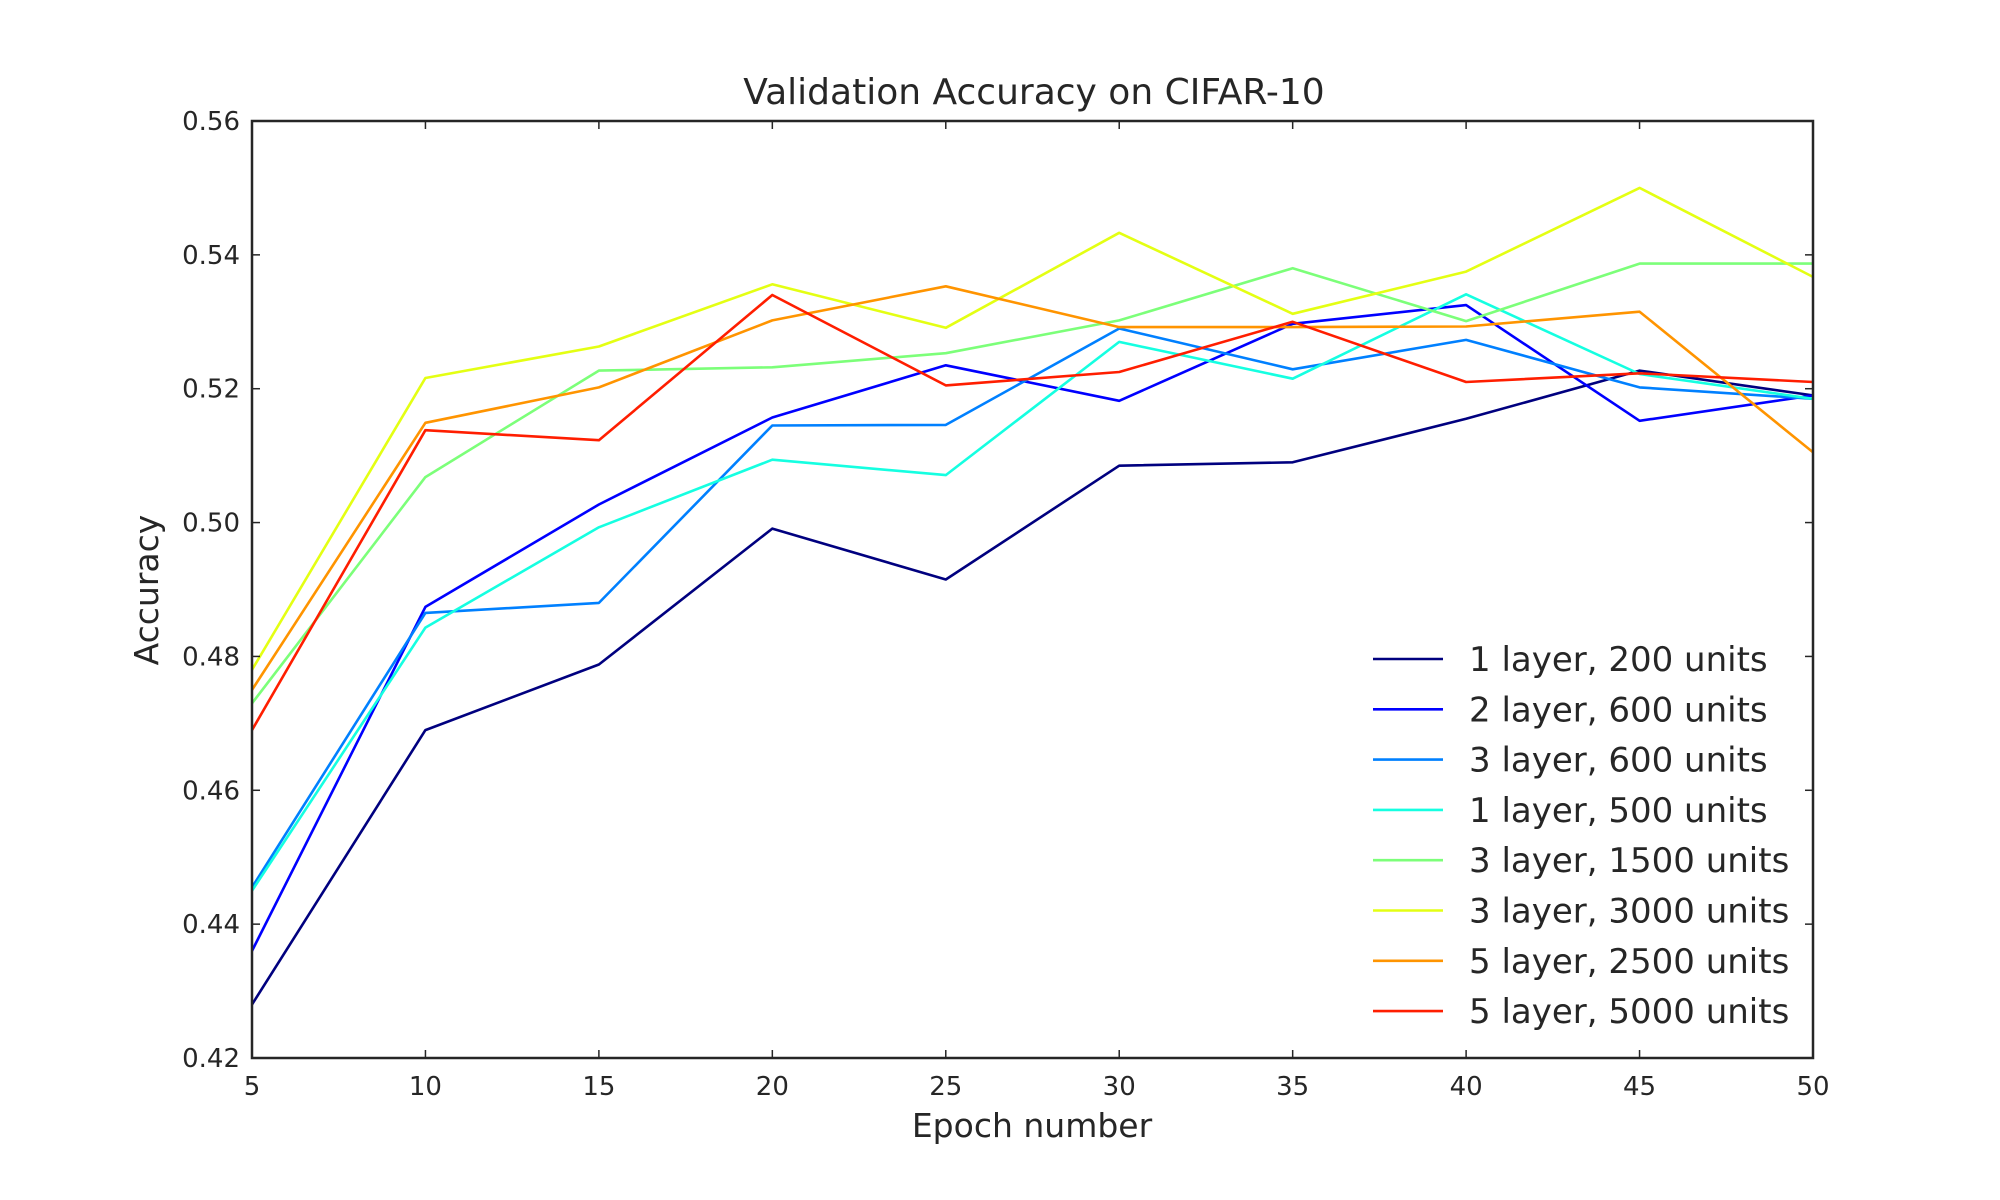  What do you see at coordinates (211, 925) in the screenshot?
I see `y-tick-label: 0.44` at bounding box center [211, 925].